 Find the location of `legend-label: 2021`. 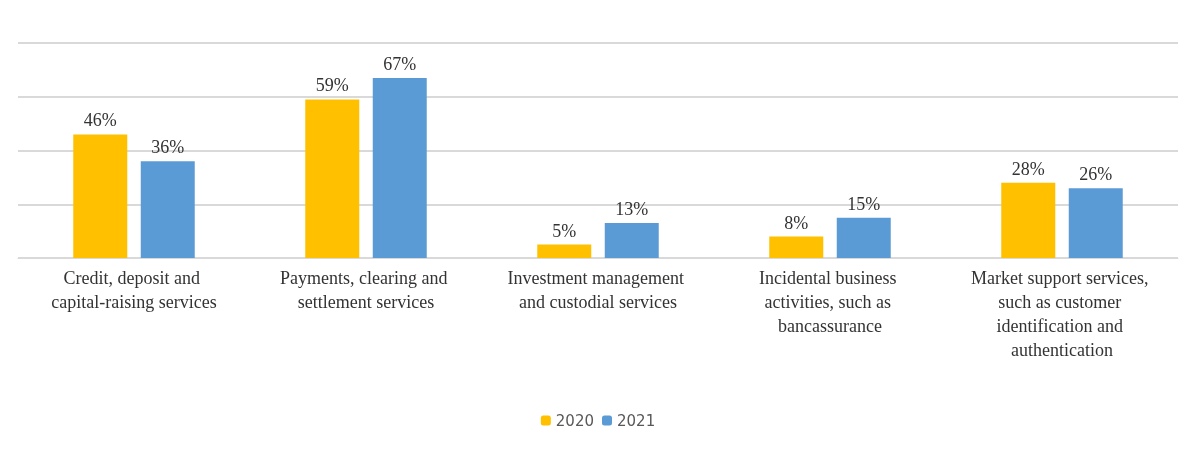

legend-label: 2021 is located at coordinates (636, 420).